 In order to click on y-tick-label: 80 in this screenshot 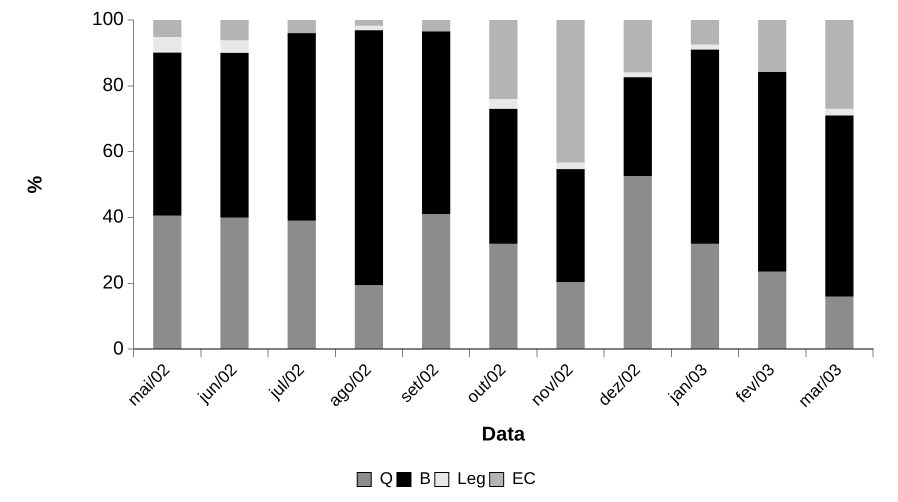, I will do `click(113, 85)`.